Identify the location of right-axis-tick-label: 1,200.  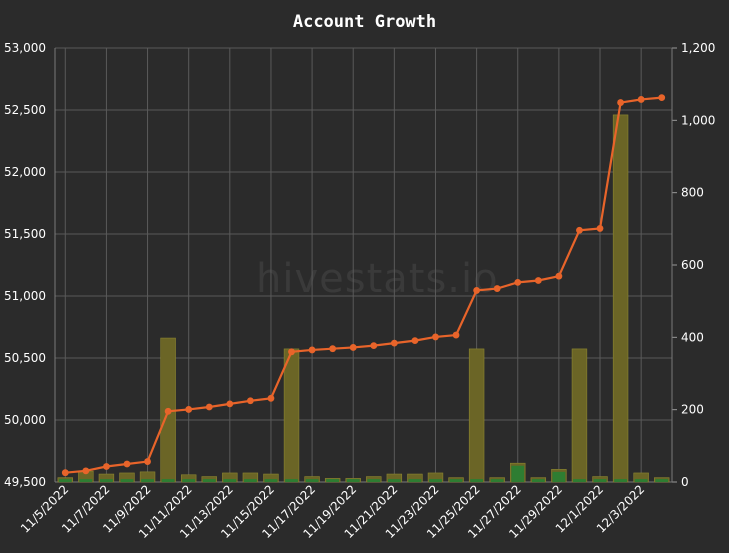
(698, 48).